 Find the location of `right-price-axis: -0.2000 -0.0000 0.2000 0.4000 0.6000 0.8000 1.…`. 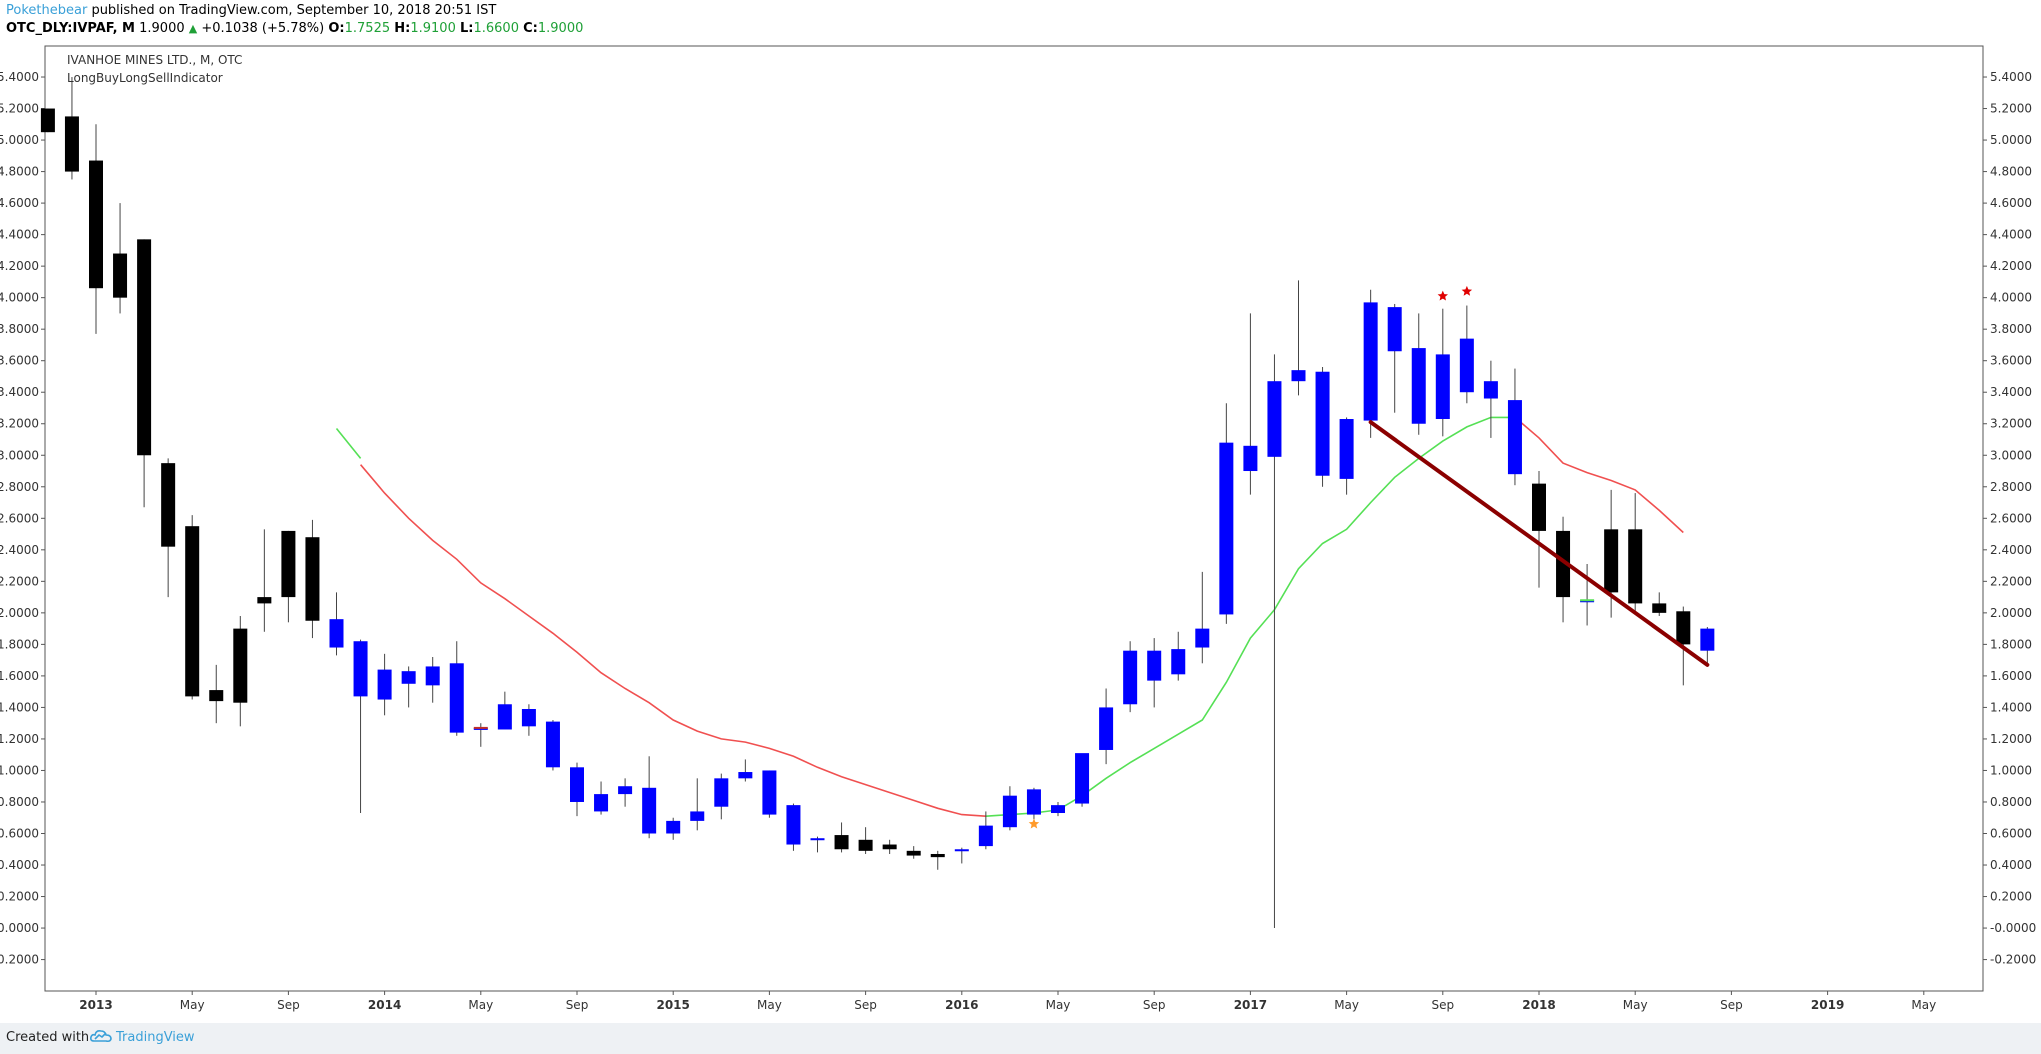

right-price-axis: -0.2000 -0.0000 0.2000 0.4000 0.6000 0.8000 1.… is located at coordinates (2009, 518).